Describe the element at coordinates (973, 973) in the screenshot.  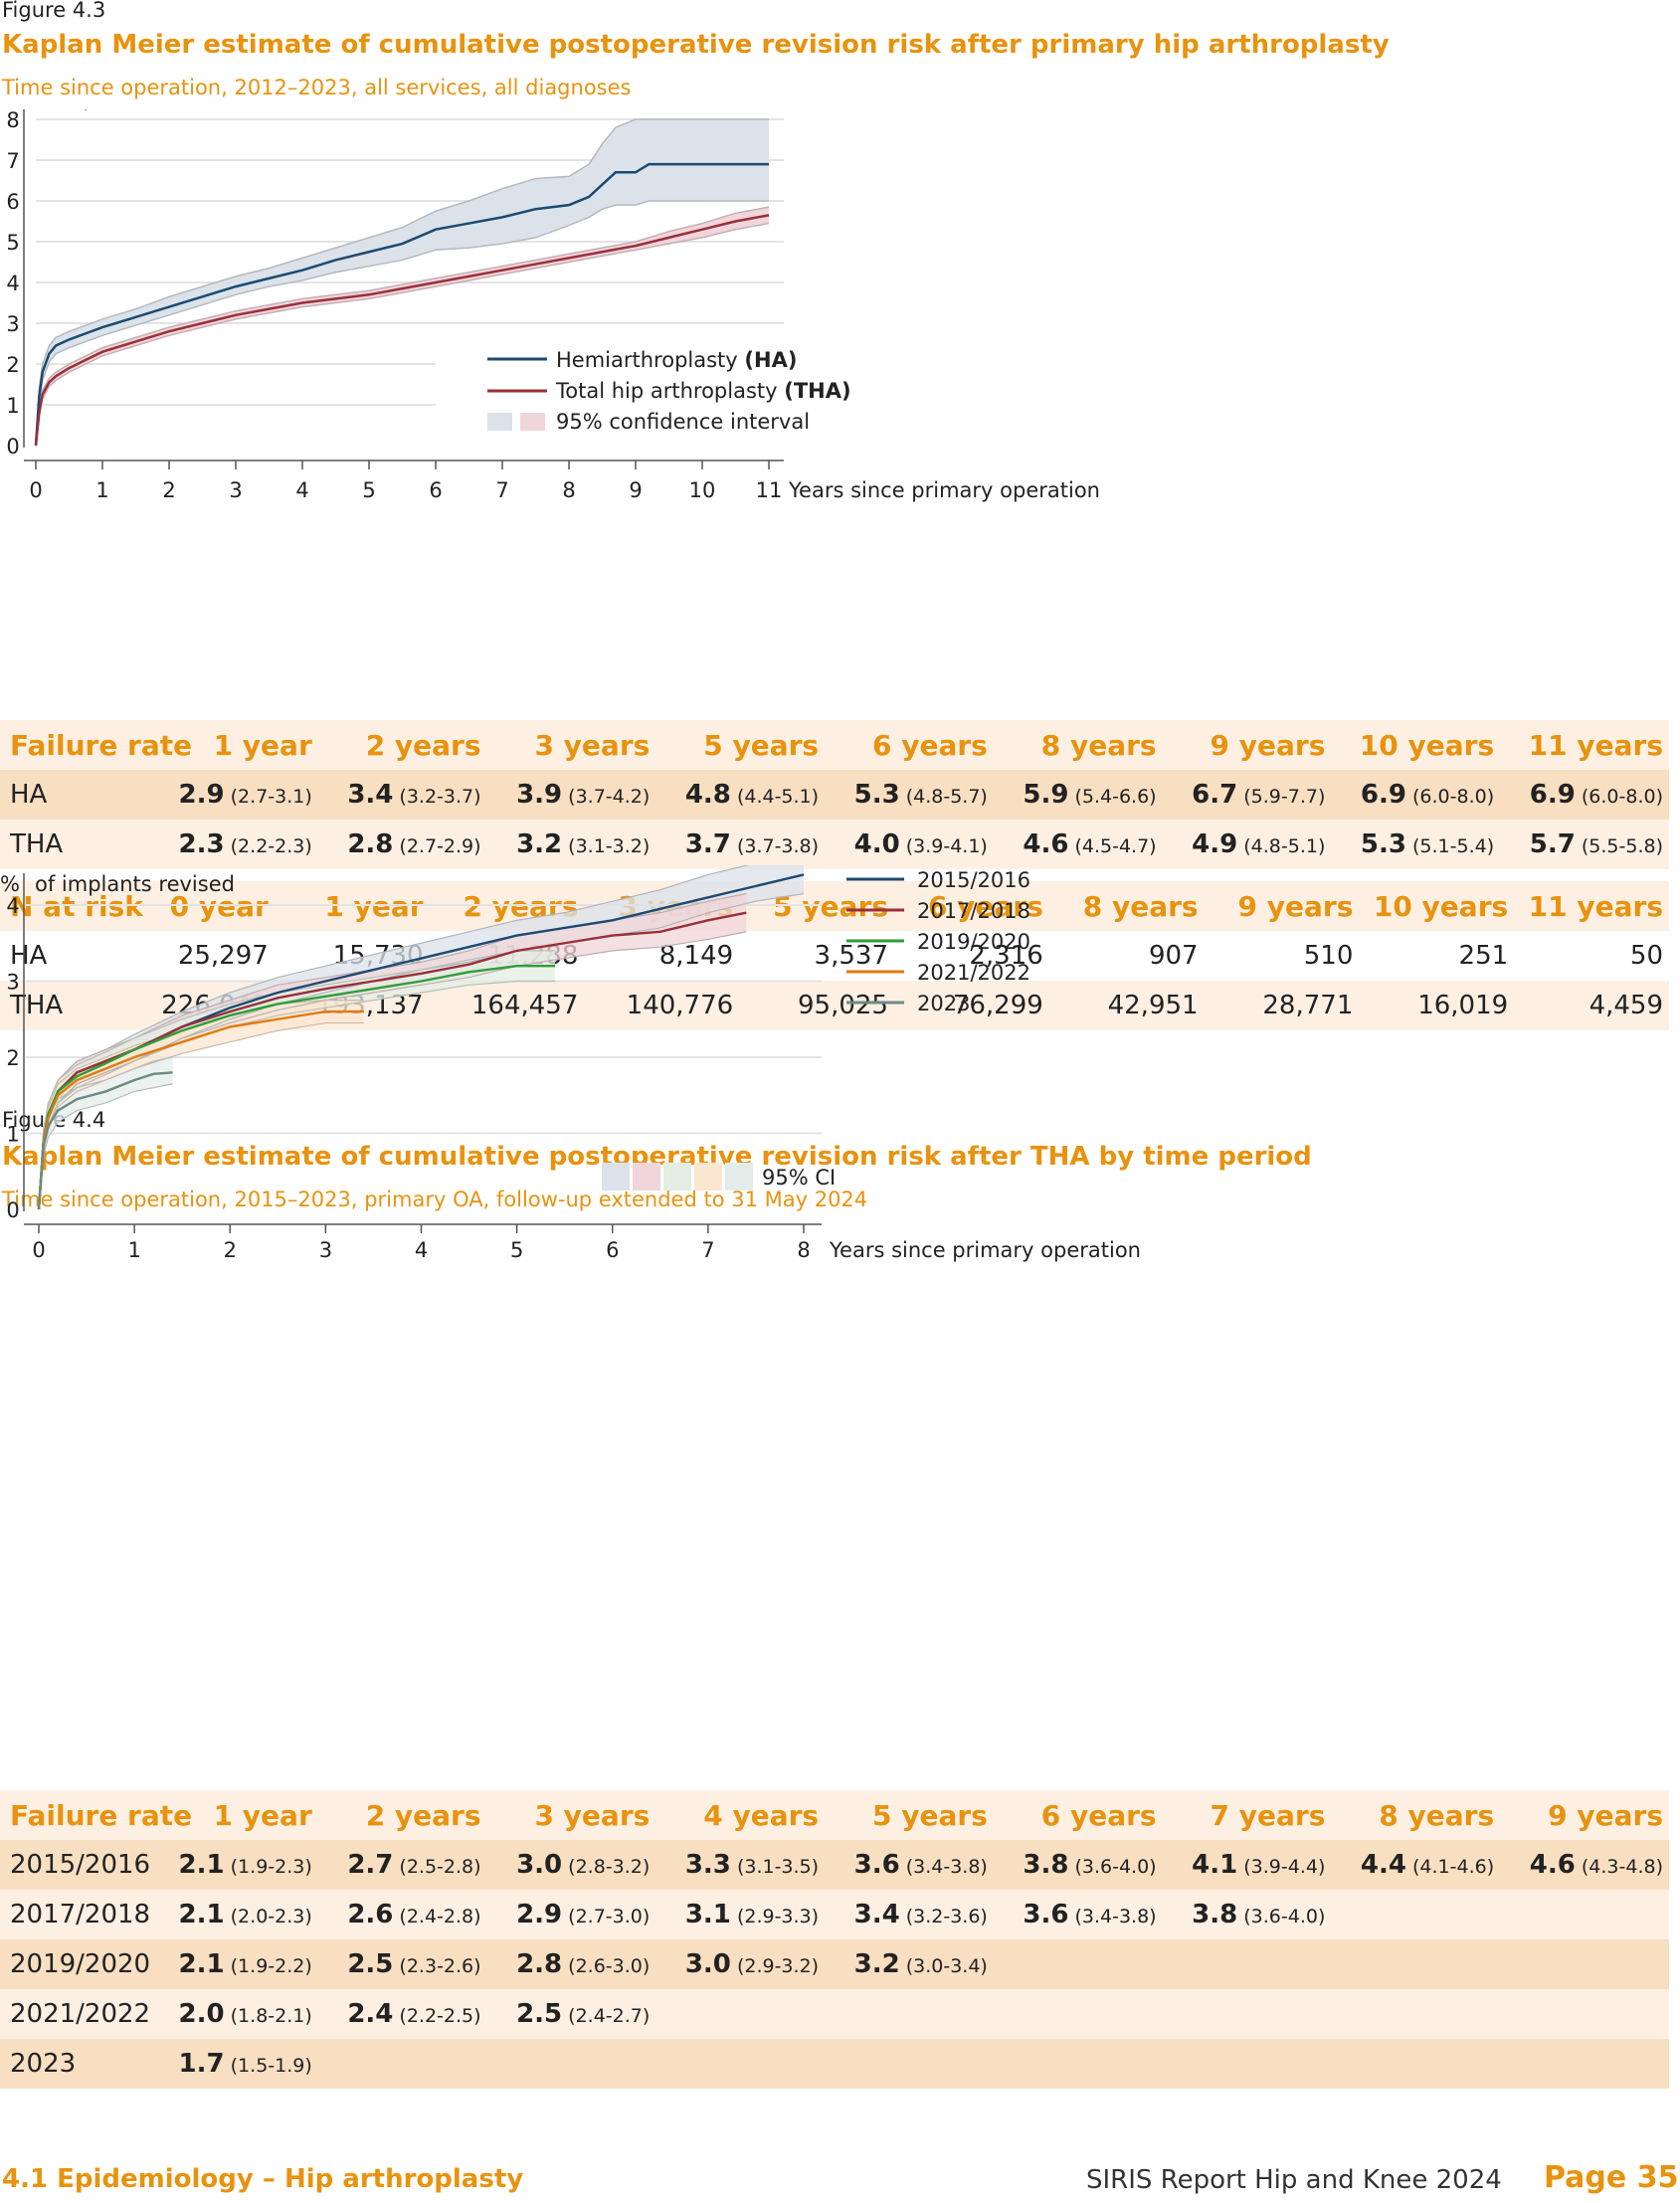
I see `legend-label-3: 2021/2022` at that location.